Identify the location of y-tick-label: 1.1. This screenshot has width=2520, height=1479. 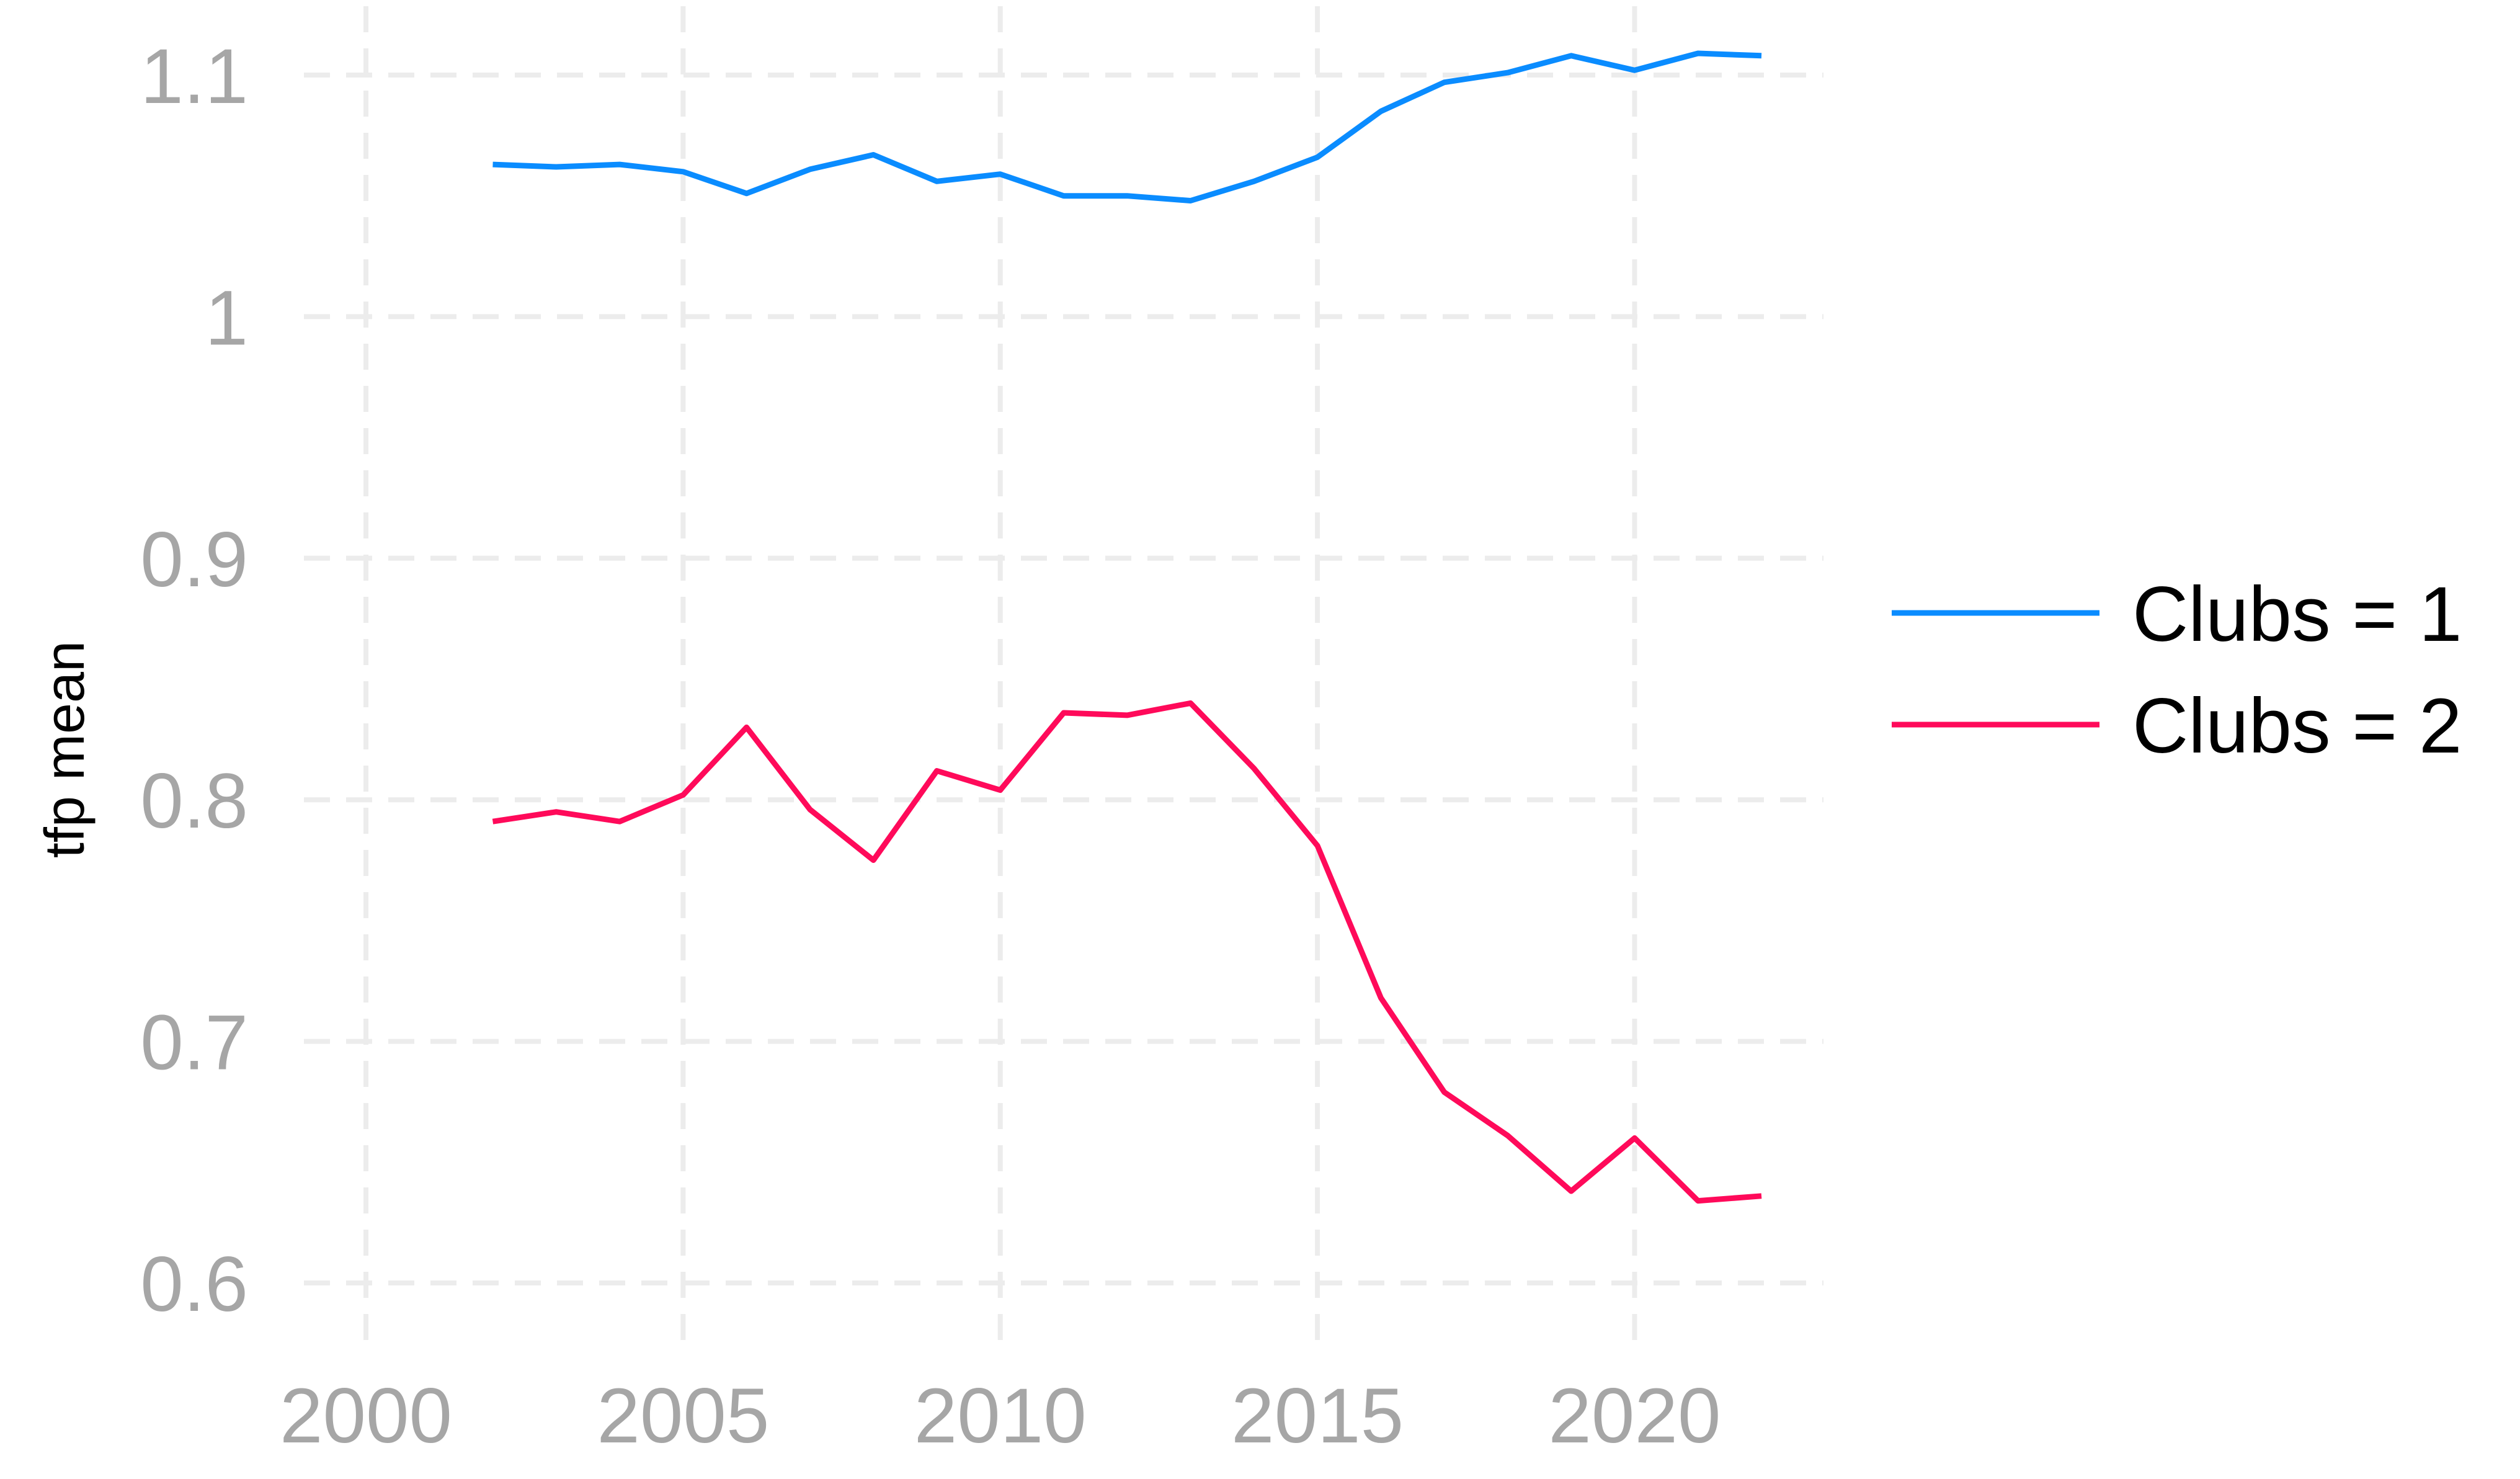
(194, 77).